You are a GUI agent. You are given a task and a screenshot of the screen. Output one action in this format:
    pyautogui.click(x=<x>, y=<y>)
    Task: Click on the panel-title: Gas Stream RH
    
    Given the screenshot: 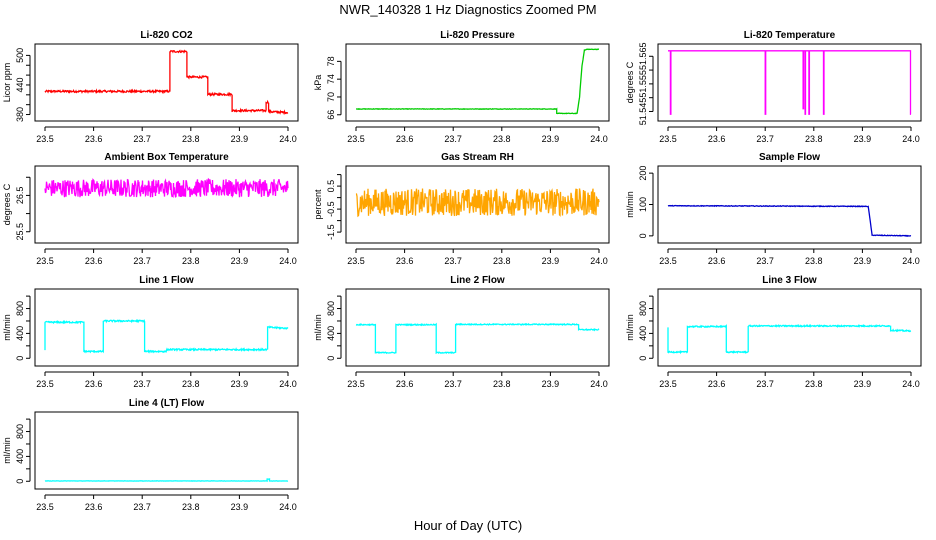 What is the action you would take?
    pyautogui.click(x=477, y=157)
    